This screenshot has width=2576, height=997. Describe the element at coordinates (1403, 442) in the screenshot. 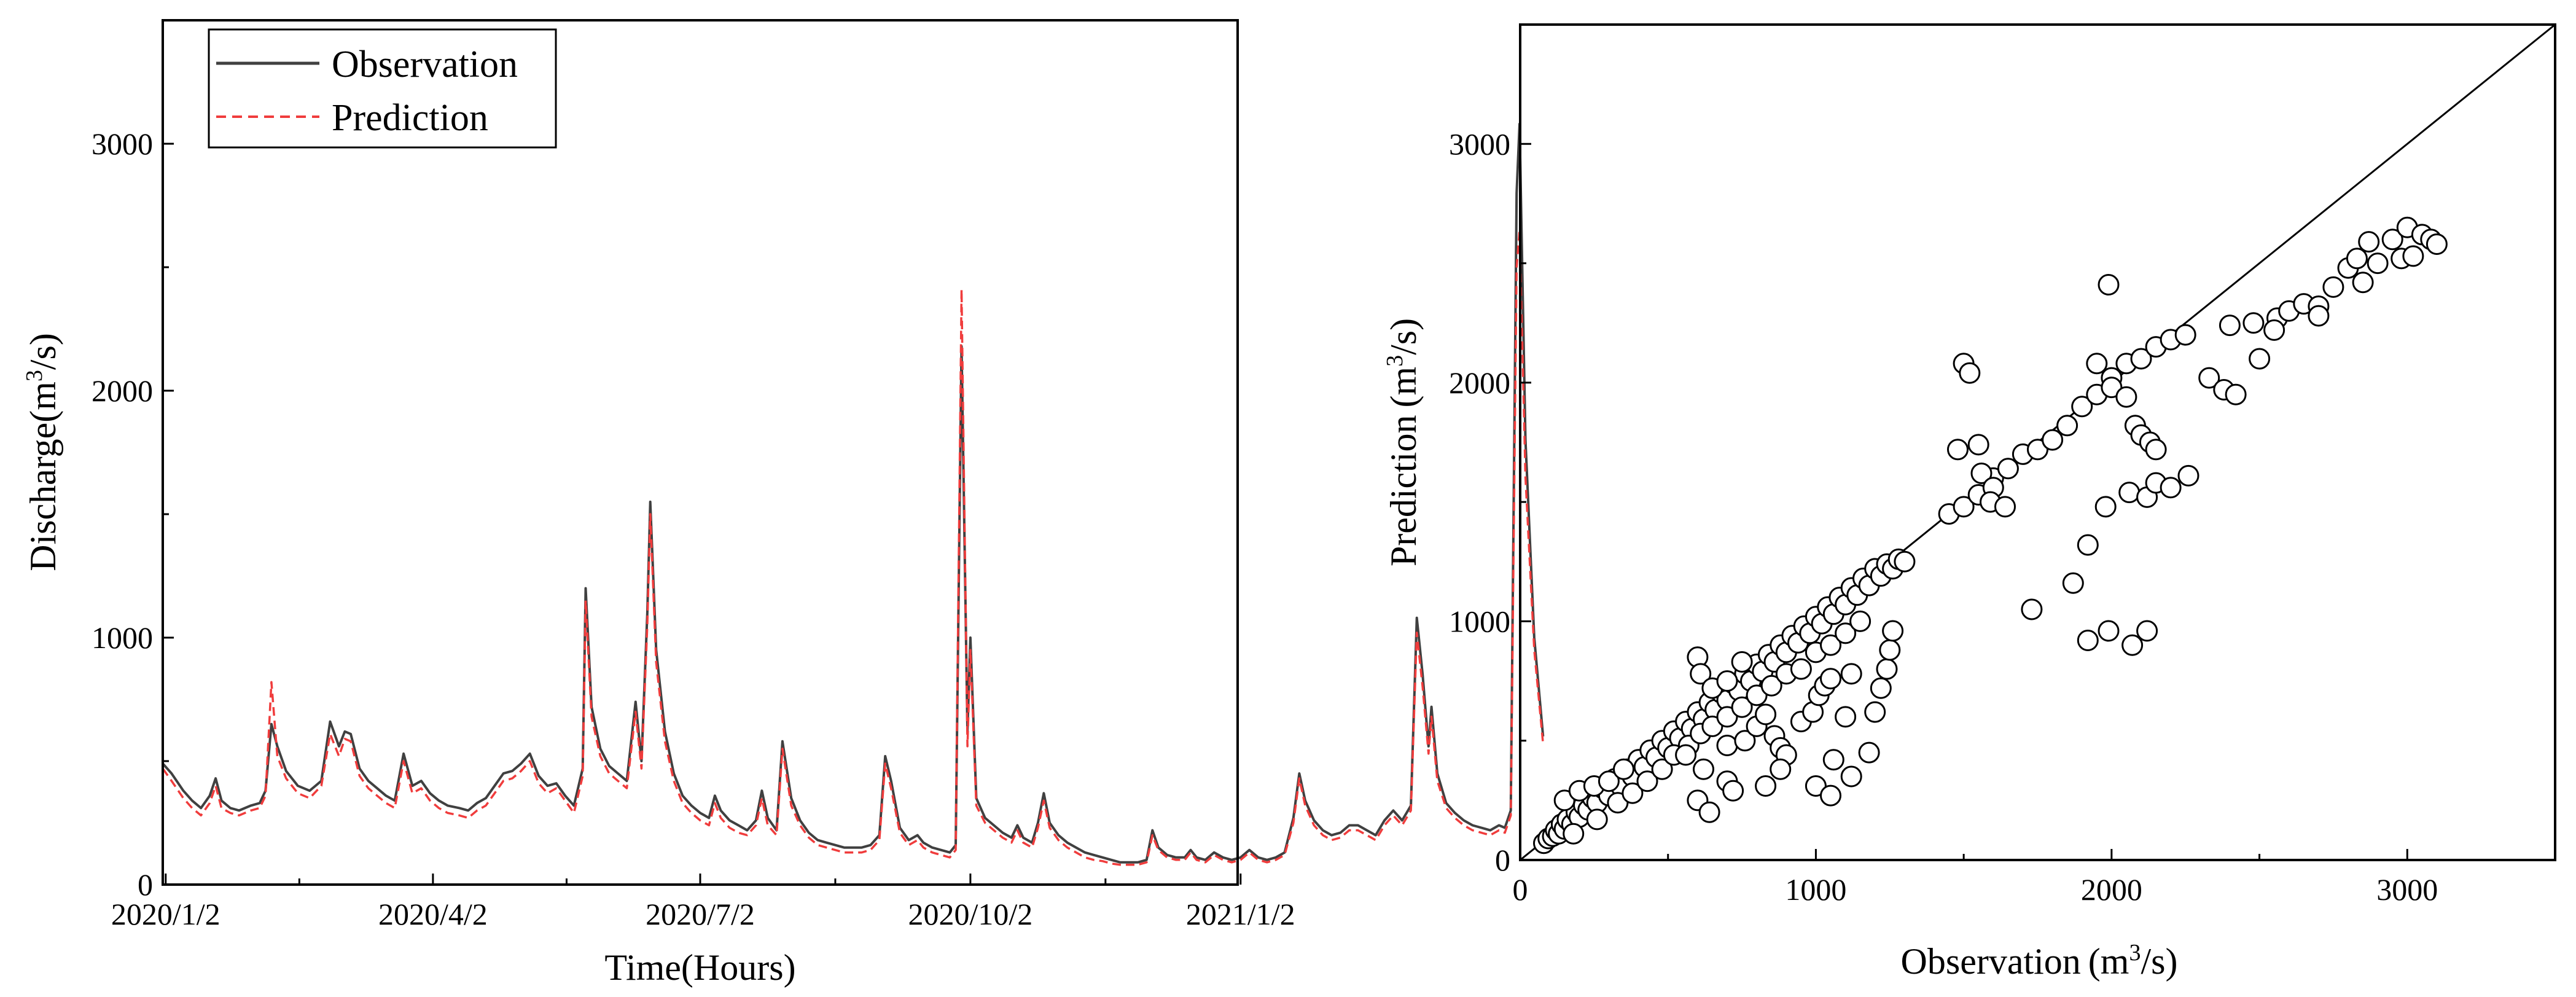

I see `scatter-y-axis-title: Prediction (m3/s)` at that location.